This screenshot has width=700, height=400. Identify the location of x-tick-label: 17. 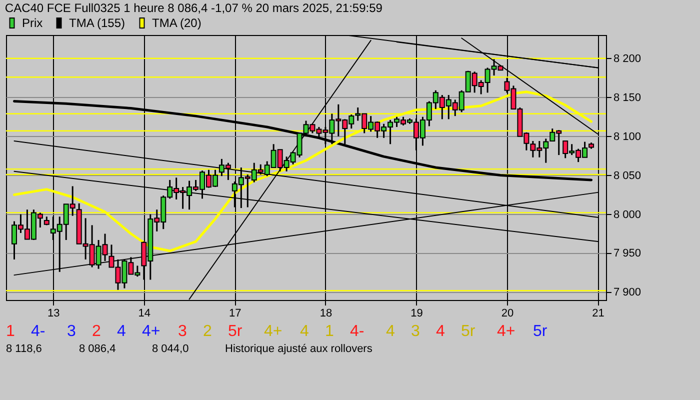
(235, 314).